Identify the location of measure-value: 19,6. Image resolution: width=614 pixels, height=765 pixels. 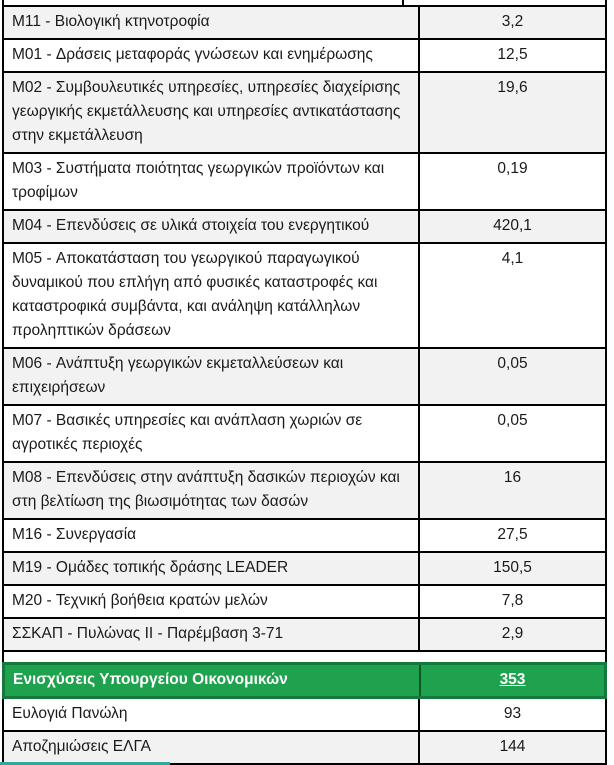
(511, 112).